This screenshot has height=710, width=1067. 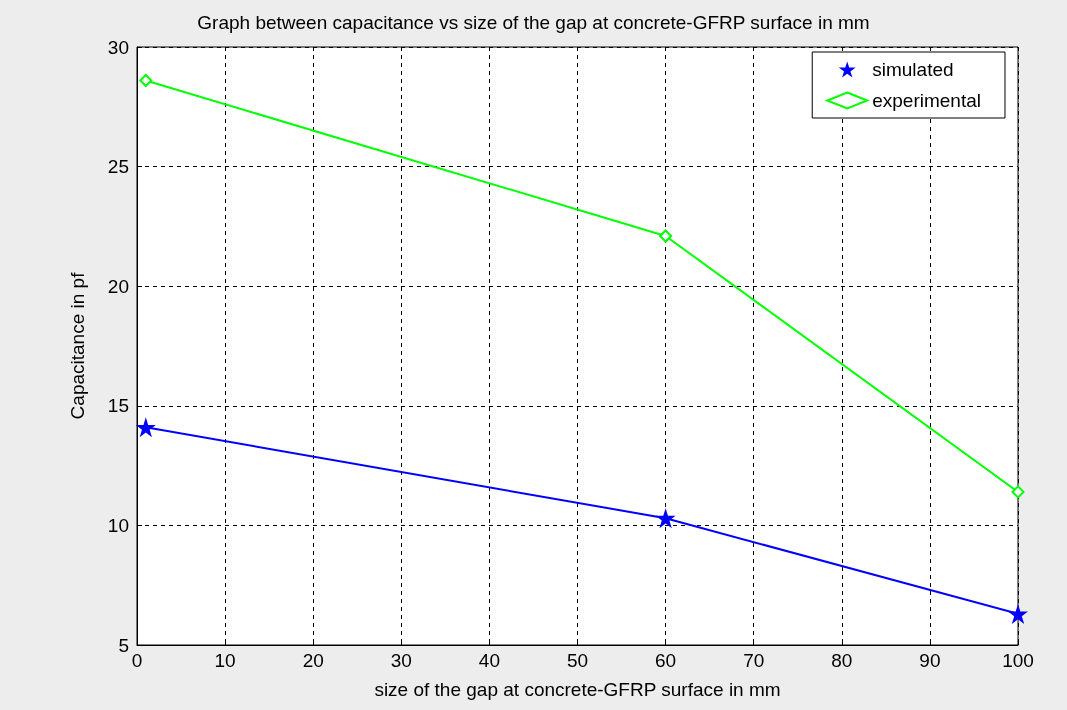 What do you see at coordinates (401, 660) in the screenshot?
I see `x-tick-label: 30` at bounding box center [401, 660].